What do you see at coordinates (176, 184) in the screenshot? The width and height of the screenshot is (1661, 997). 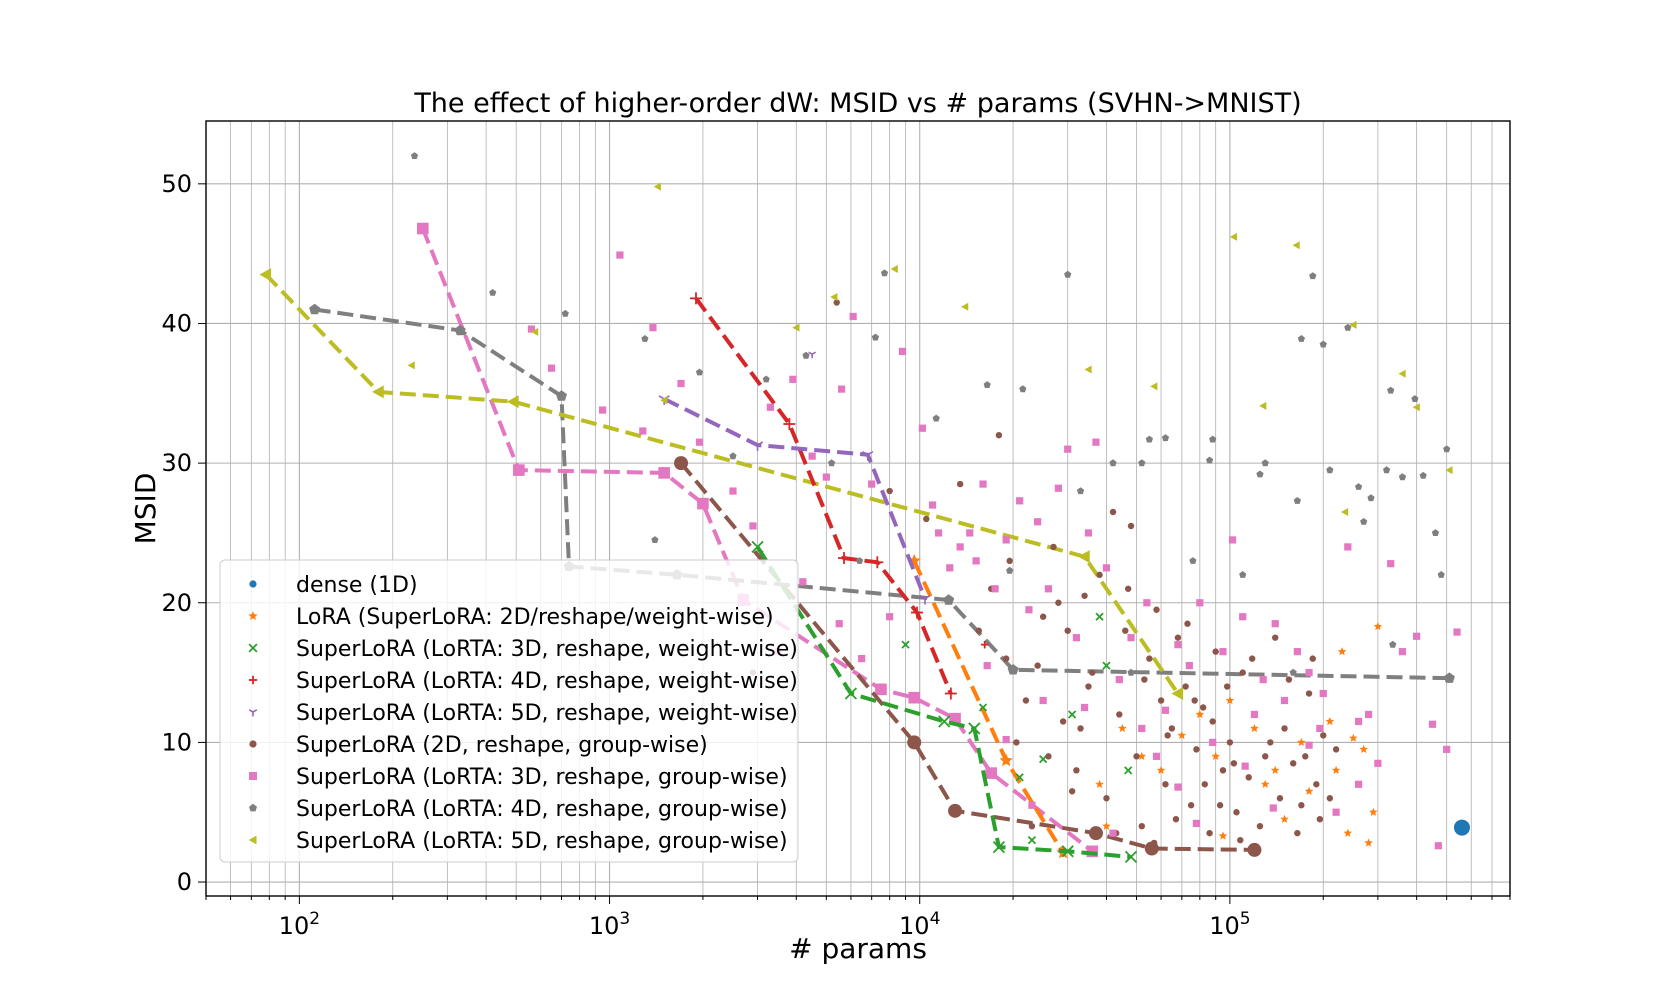 I see `y-tick-label: 50` at bounding box center [176, 184].